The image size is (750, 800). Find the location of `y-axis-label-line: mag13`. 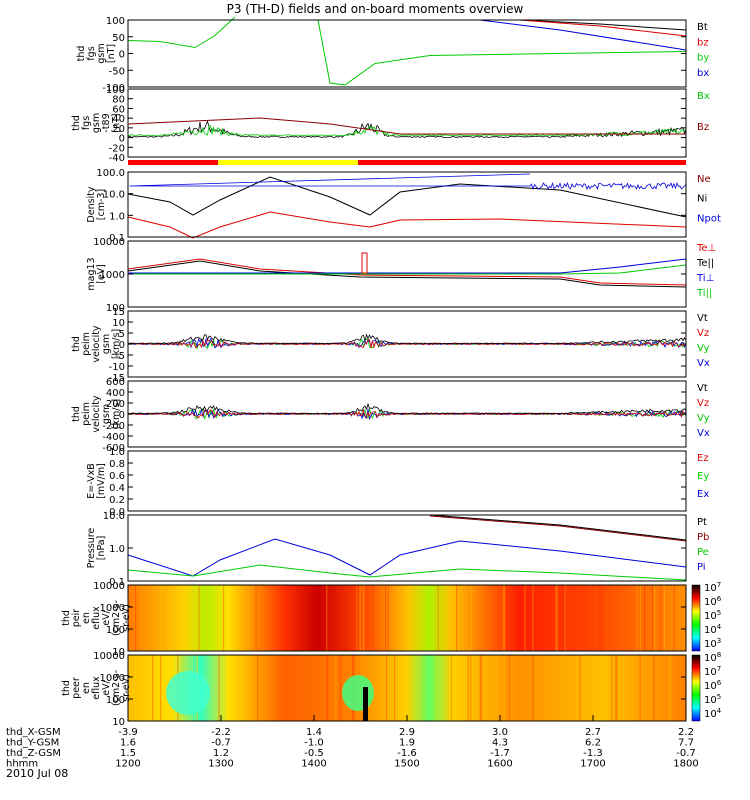

y-axis-label-line: mag13 is located at coordinates (91, 273).